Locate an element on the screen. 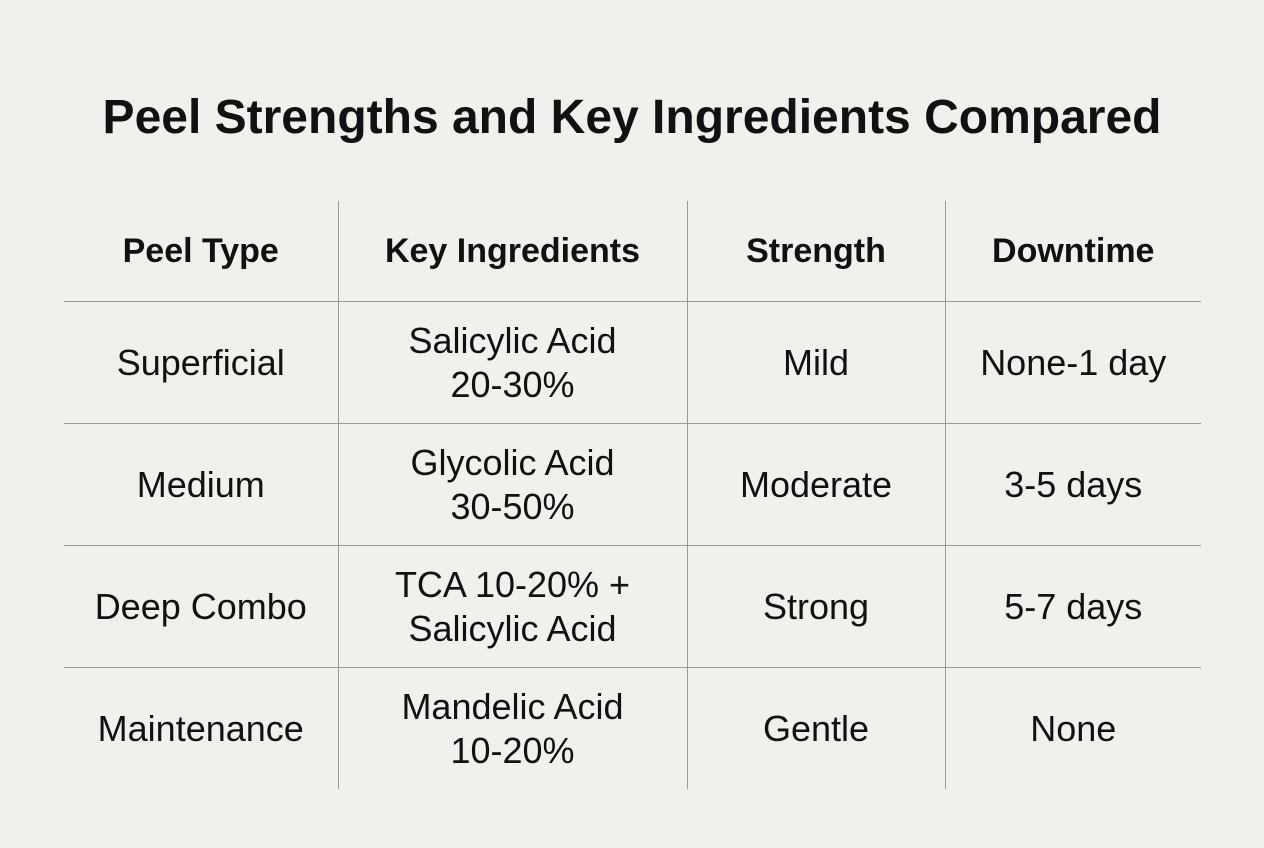 This screenshot has height=848, width=1264. cell-peel-type: Superficial is located at coordinates (201, 362).